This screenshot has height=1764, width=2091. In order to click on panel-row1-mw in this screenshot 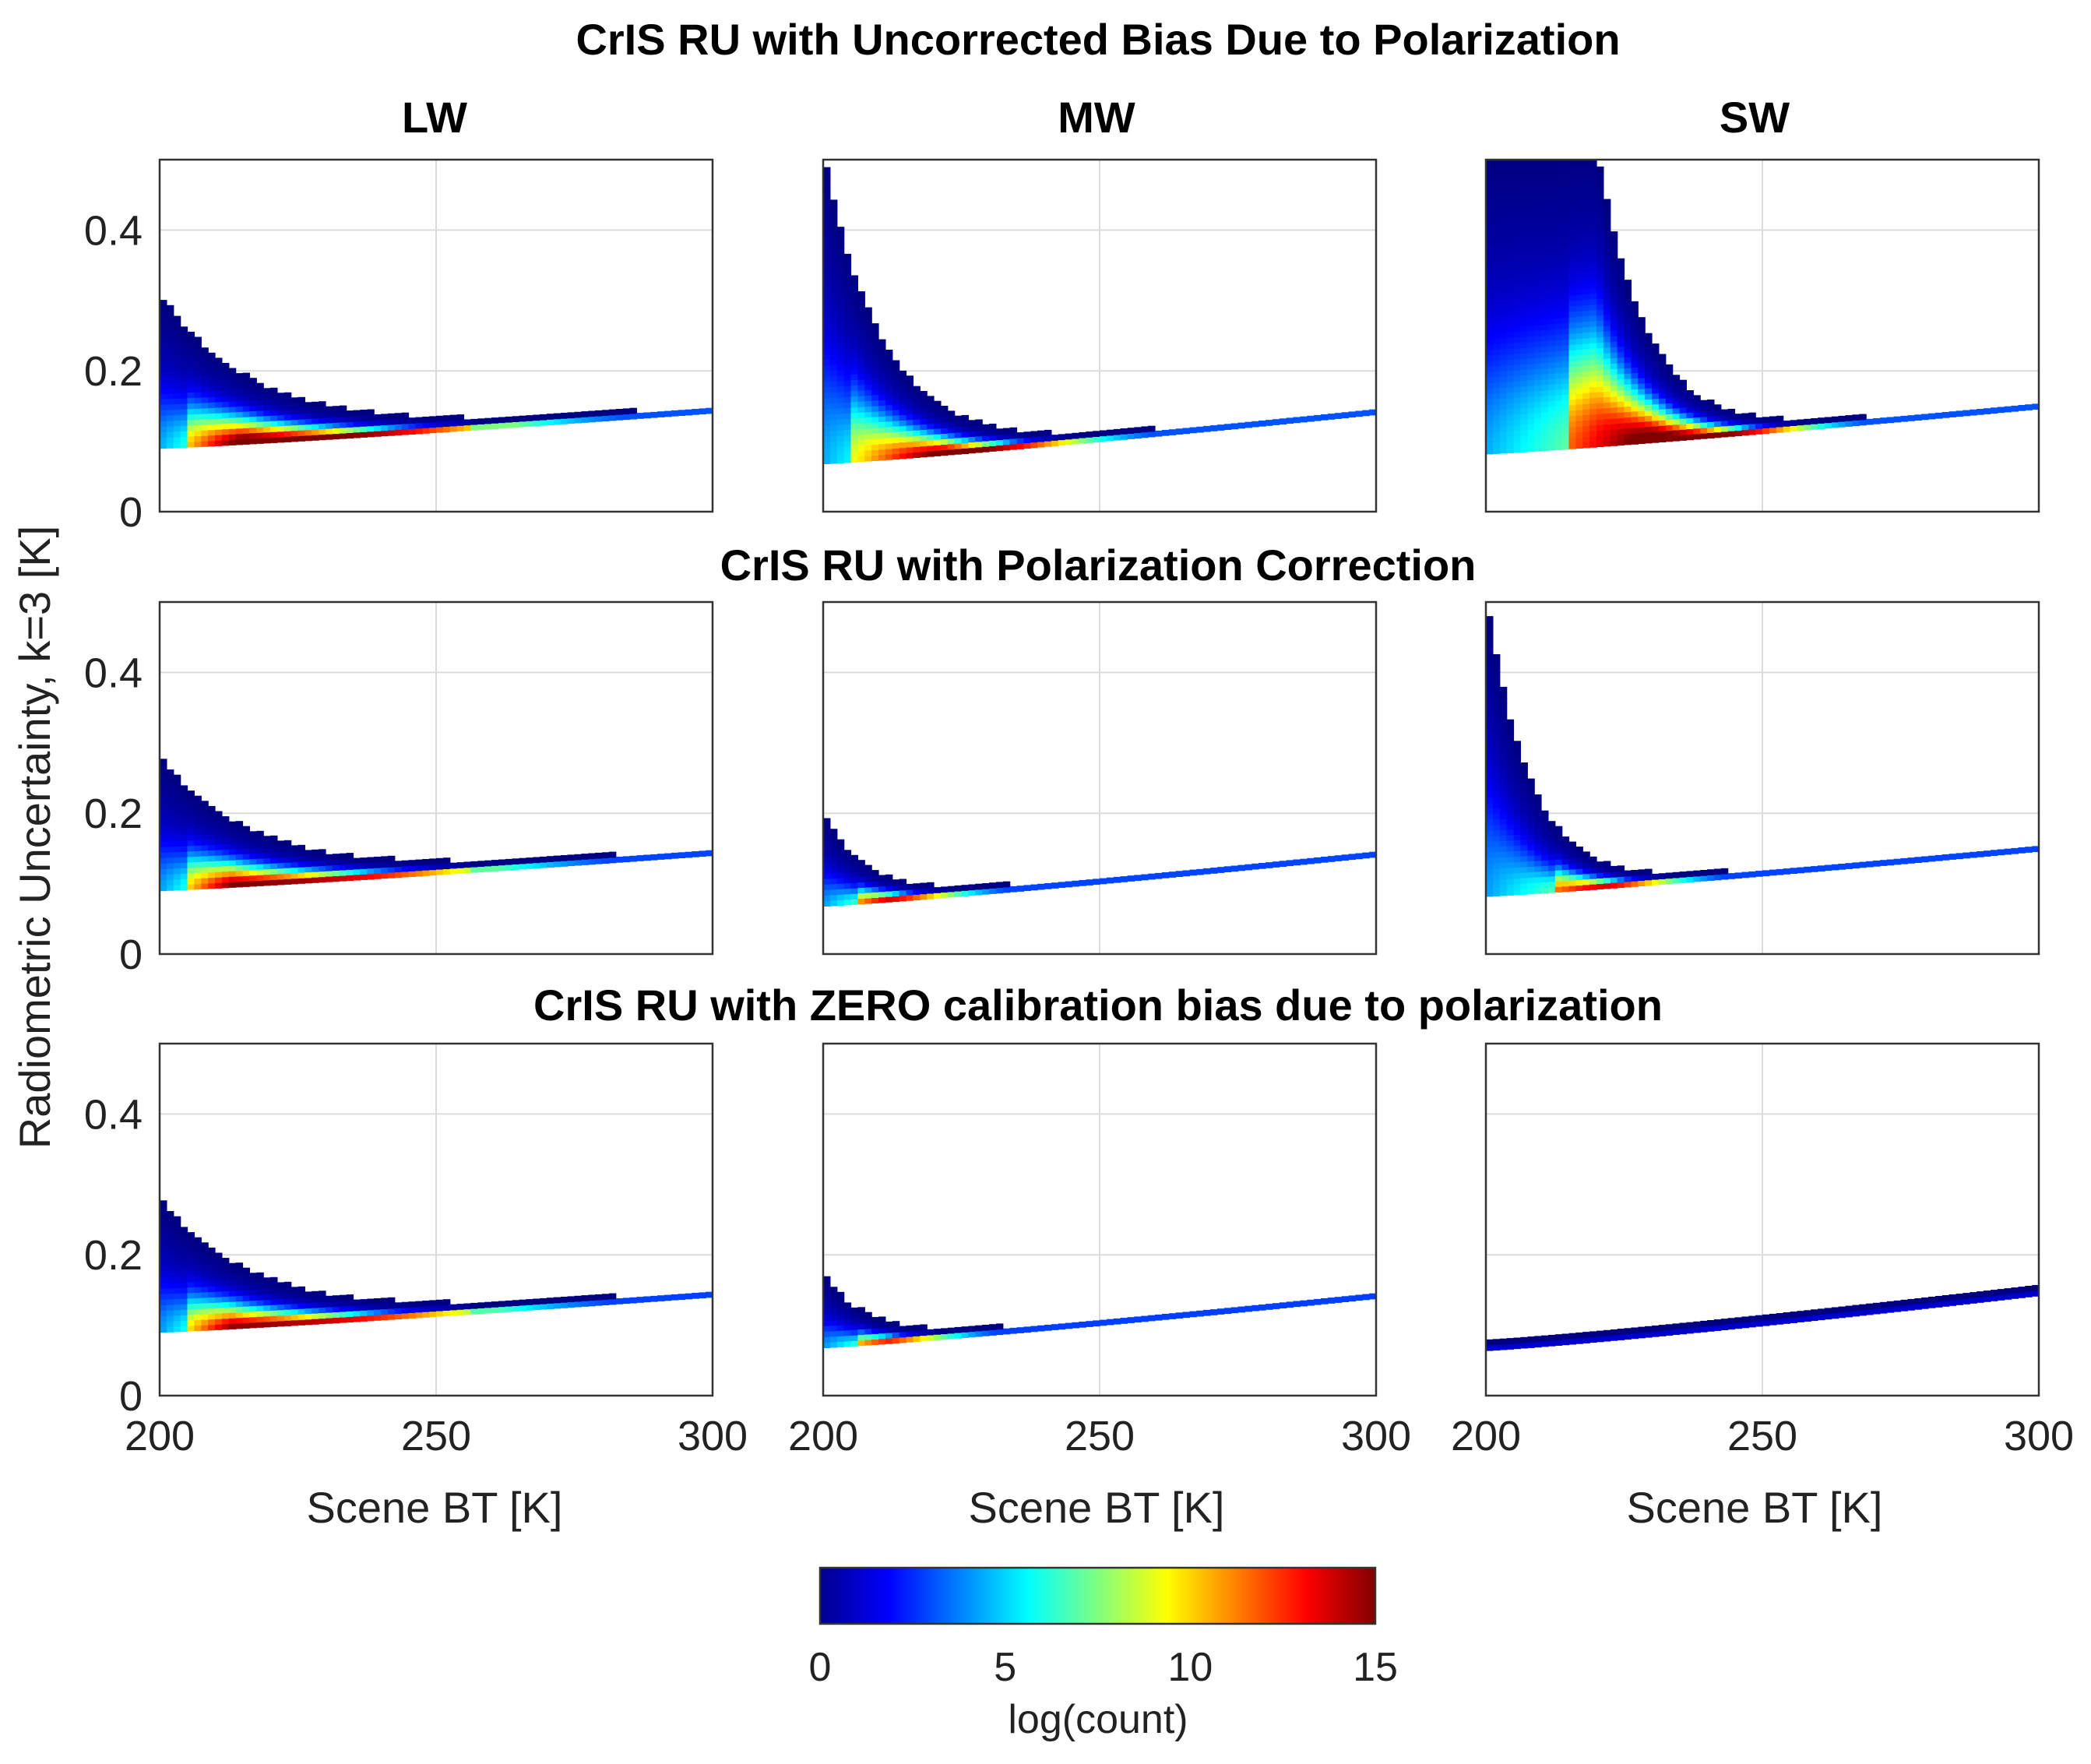, I will do `click(1100, 335)`.